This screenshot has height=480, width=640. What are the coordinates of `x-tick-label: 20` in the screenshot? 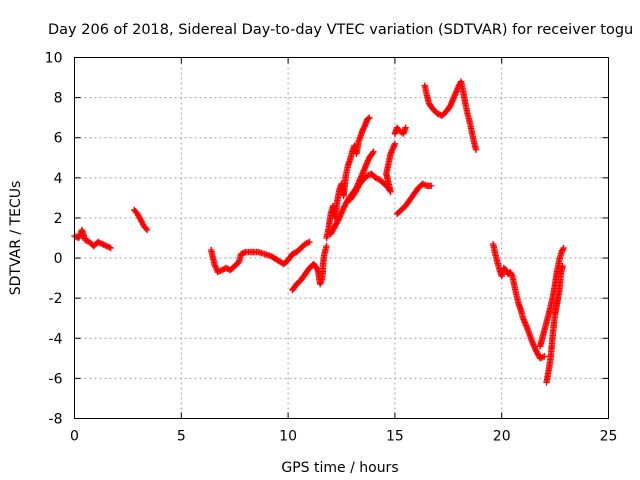 It's located at (502, 437).